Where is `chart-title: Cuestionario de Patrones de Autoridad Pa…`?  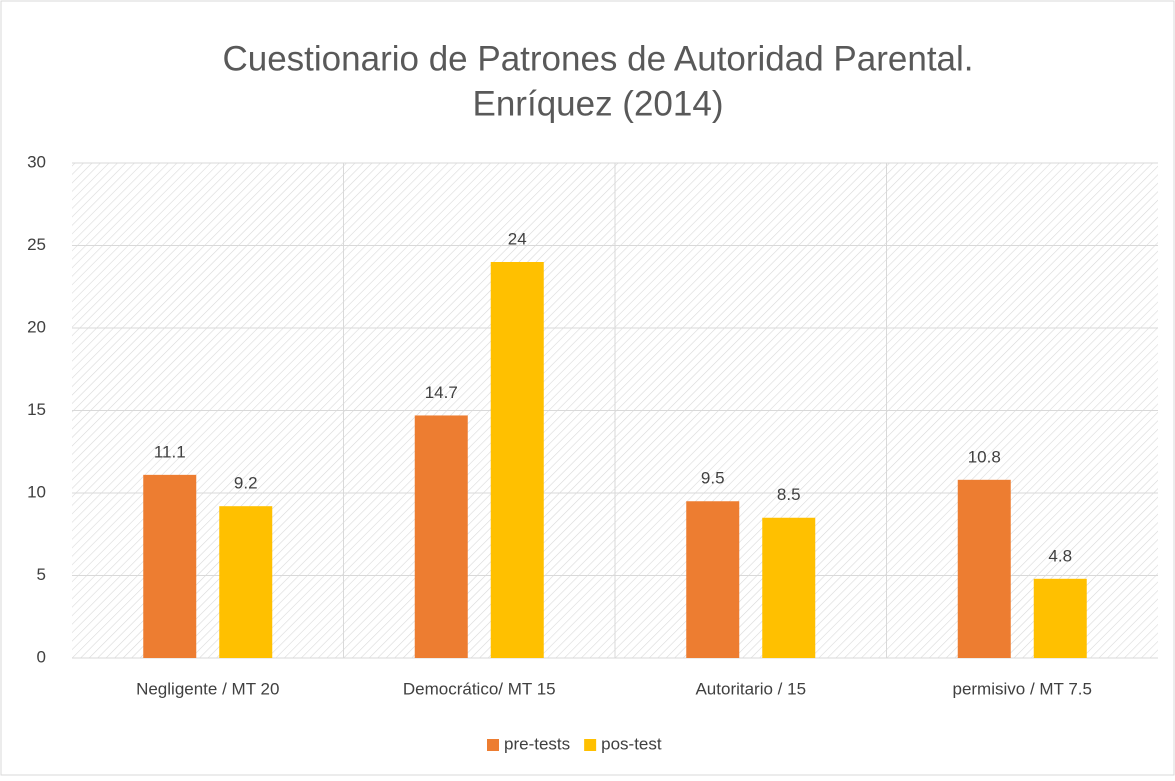
chart-title: Cuestionario de Patrones de Autoridad Pa… is located at coordinates (597, 58).